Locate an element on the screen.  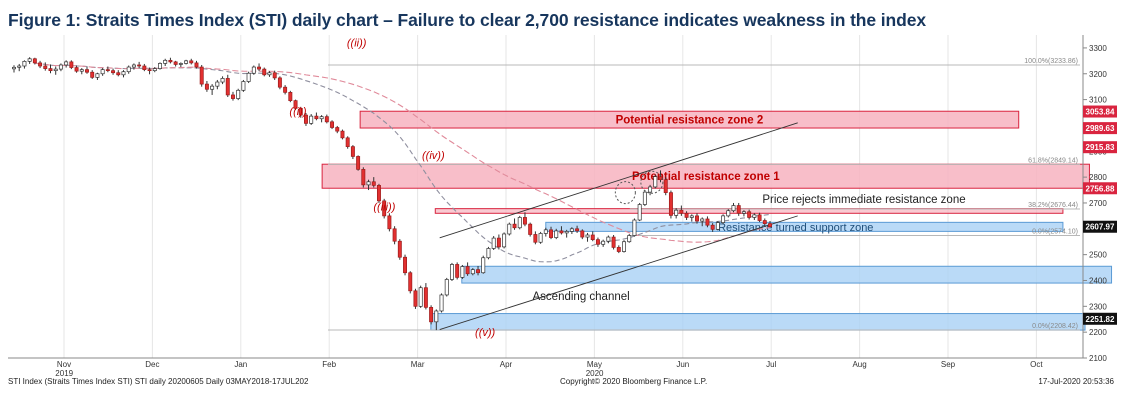
price-tag-label: 2251.82 is located at coordinates (1100, 319).